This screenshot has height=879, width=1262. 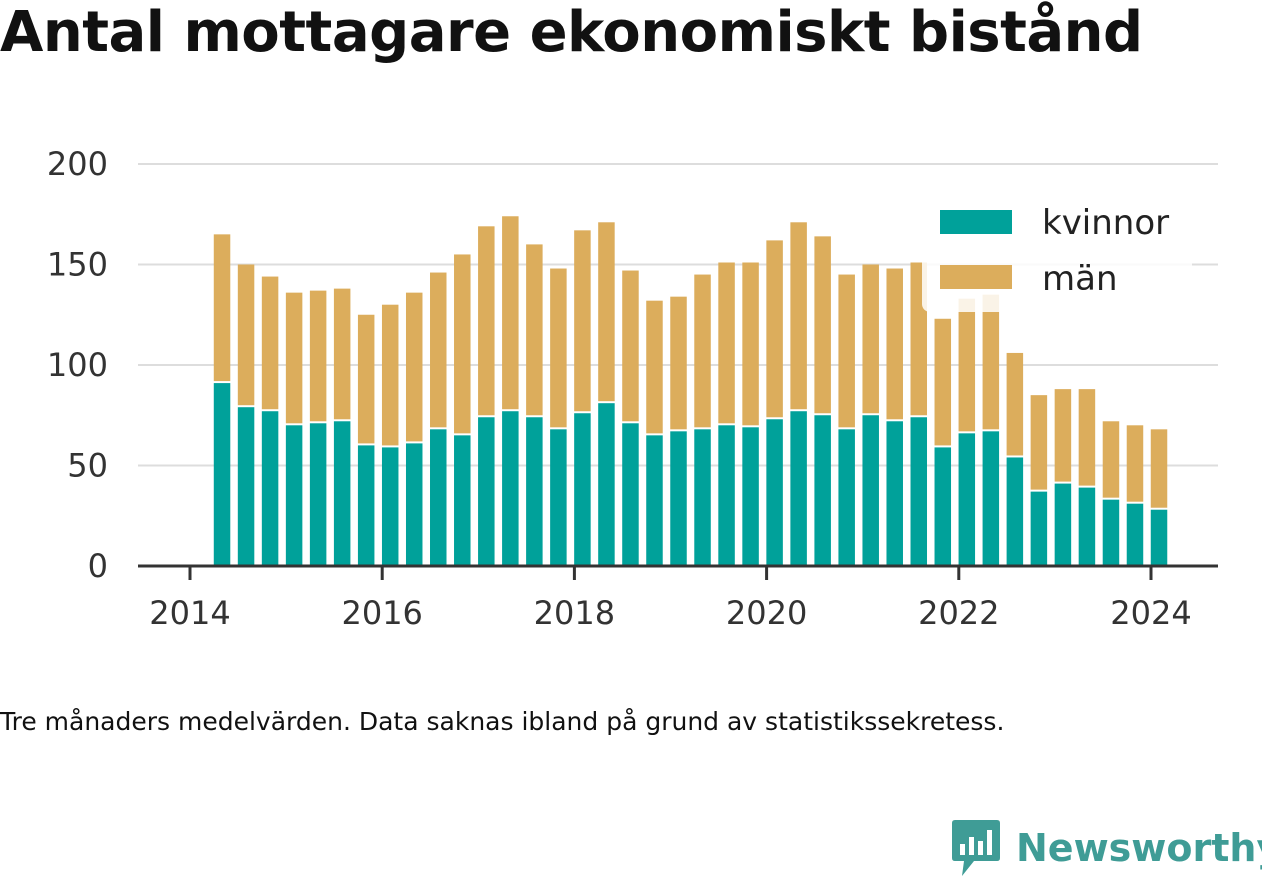 What do you see at coordinates (1105, 223) in the screenshot?
I see `legend-label-kvinnor: kvinnor` at bounding box center [1105, 223].